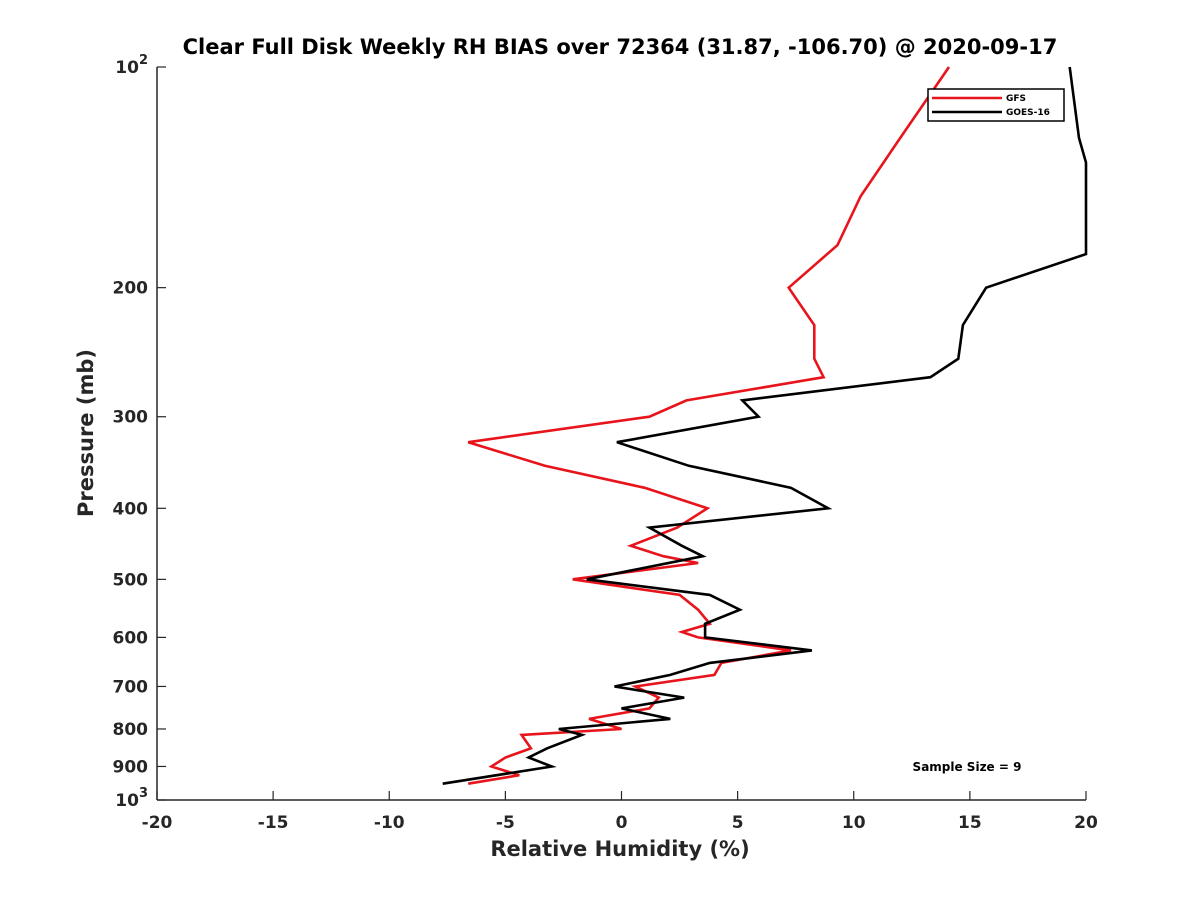 This screenshot has width=1200, height=900. I want to click on y-tick-label: 700, so click(131, 687).